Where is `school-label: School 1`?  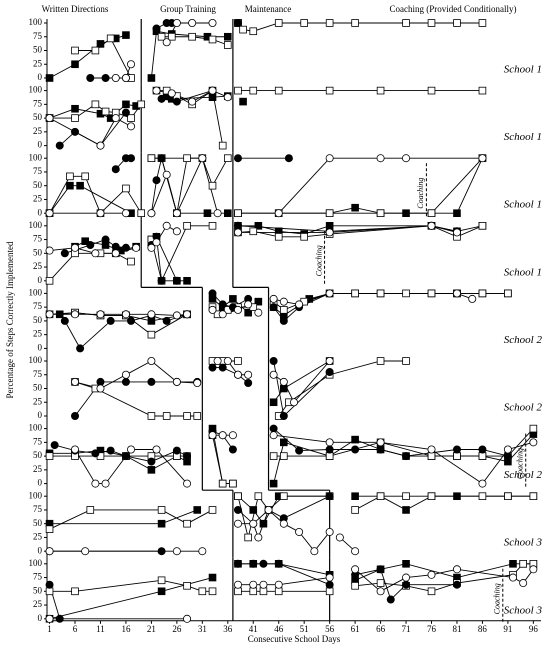 school-label: School 1 is located at coordinates (523, 70).